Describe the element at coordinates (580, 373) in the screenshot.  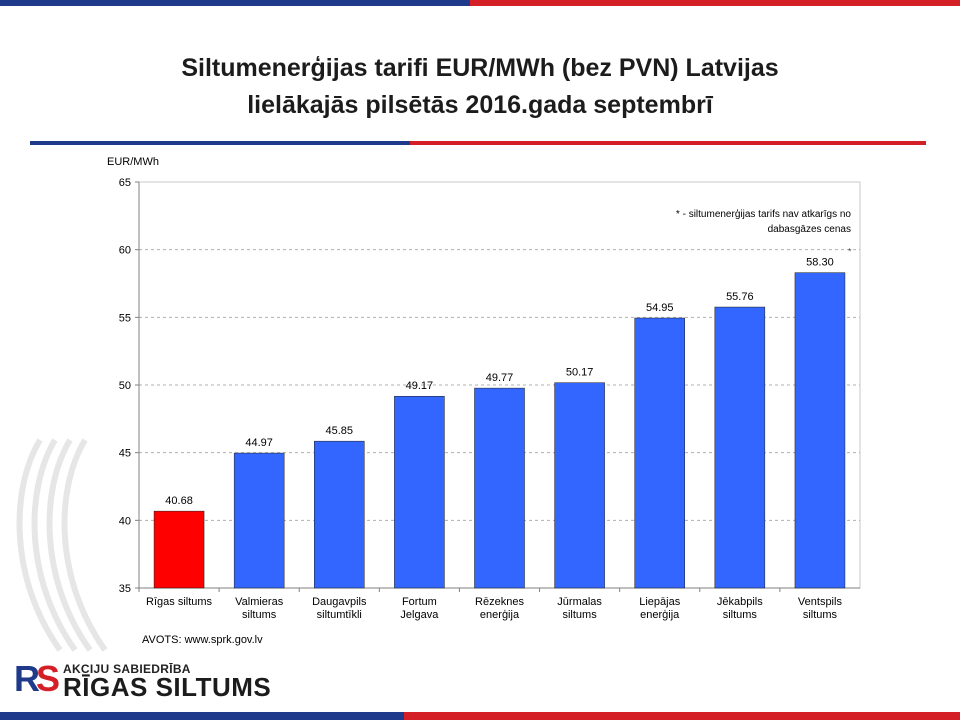
I see `bar-value-label-5: 50.17` at that location.